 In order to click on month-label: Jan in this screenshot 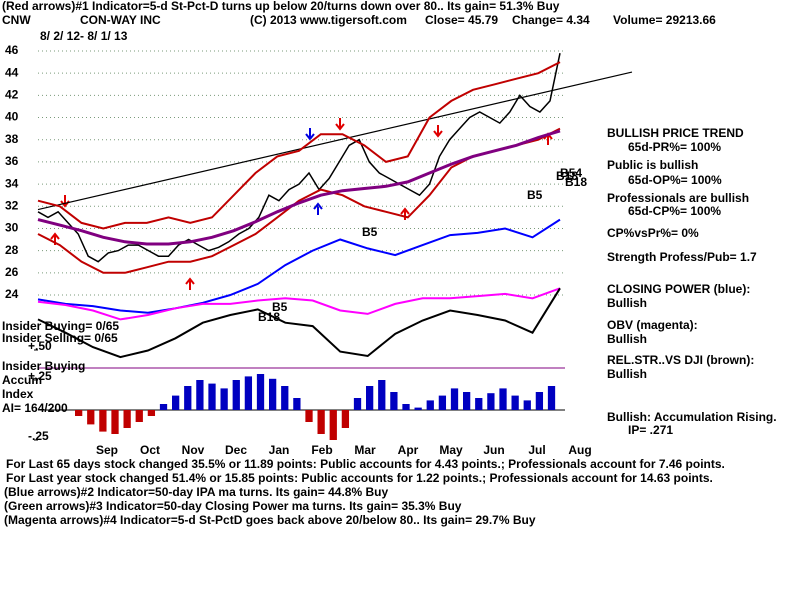, I will do `click(279, 450)`.